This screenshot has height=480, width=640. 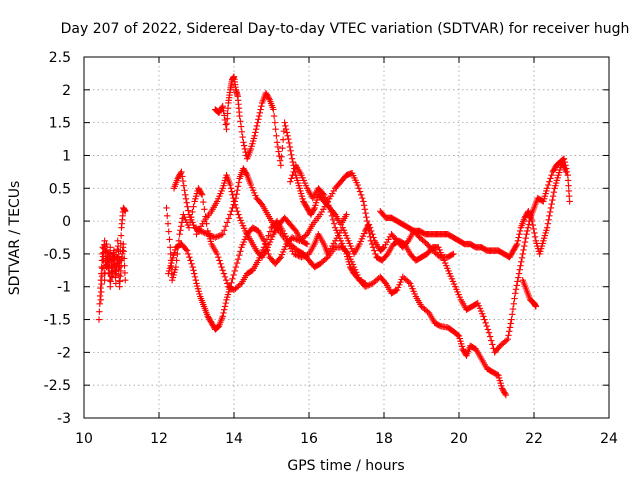 I want to click on series-B, so click(x=113, y=270).